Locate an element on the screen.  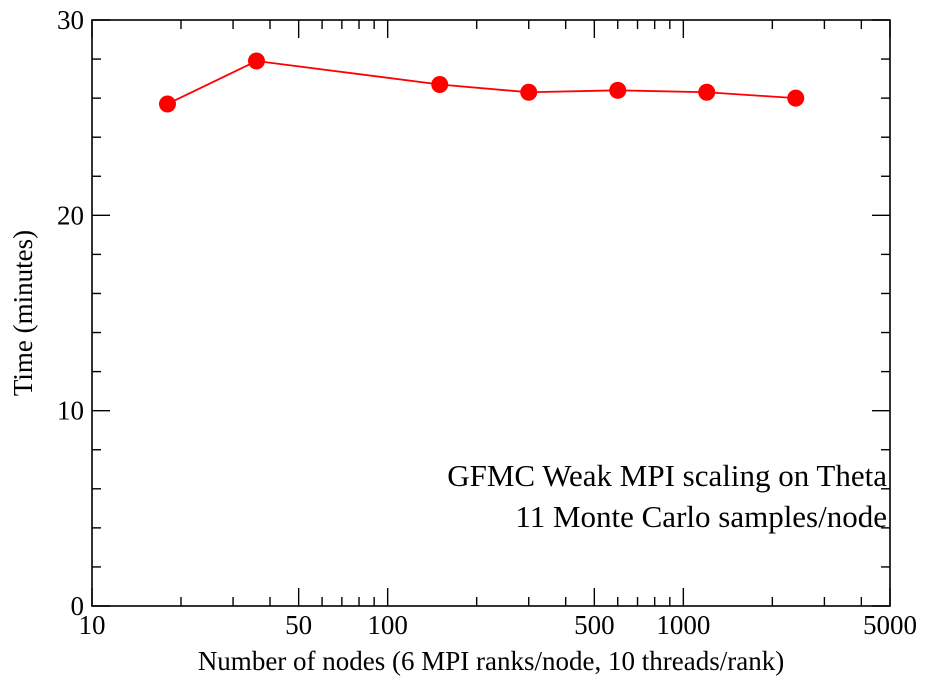
y-axis-title: Time (minutes) is located at coordinates (23, 313).